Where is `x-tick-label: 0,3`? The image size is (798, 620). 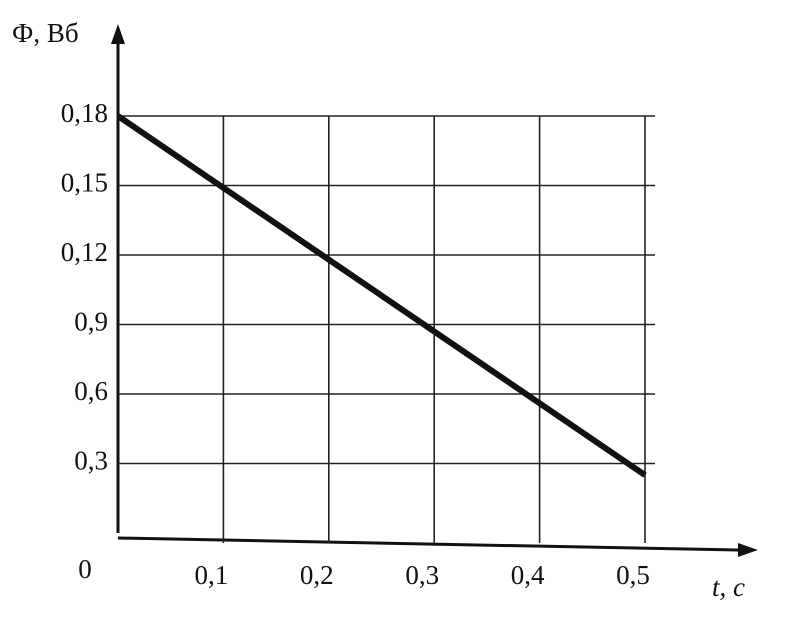
x-tick-label: 0,3 is located at coordinates (422, 575).